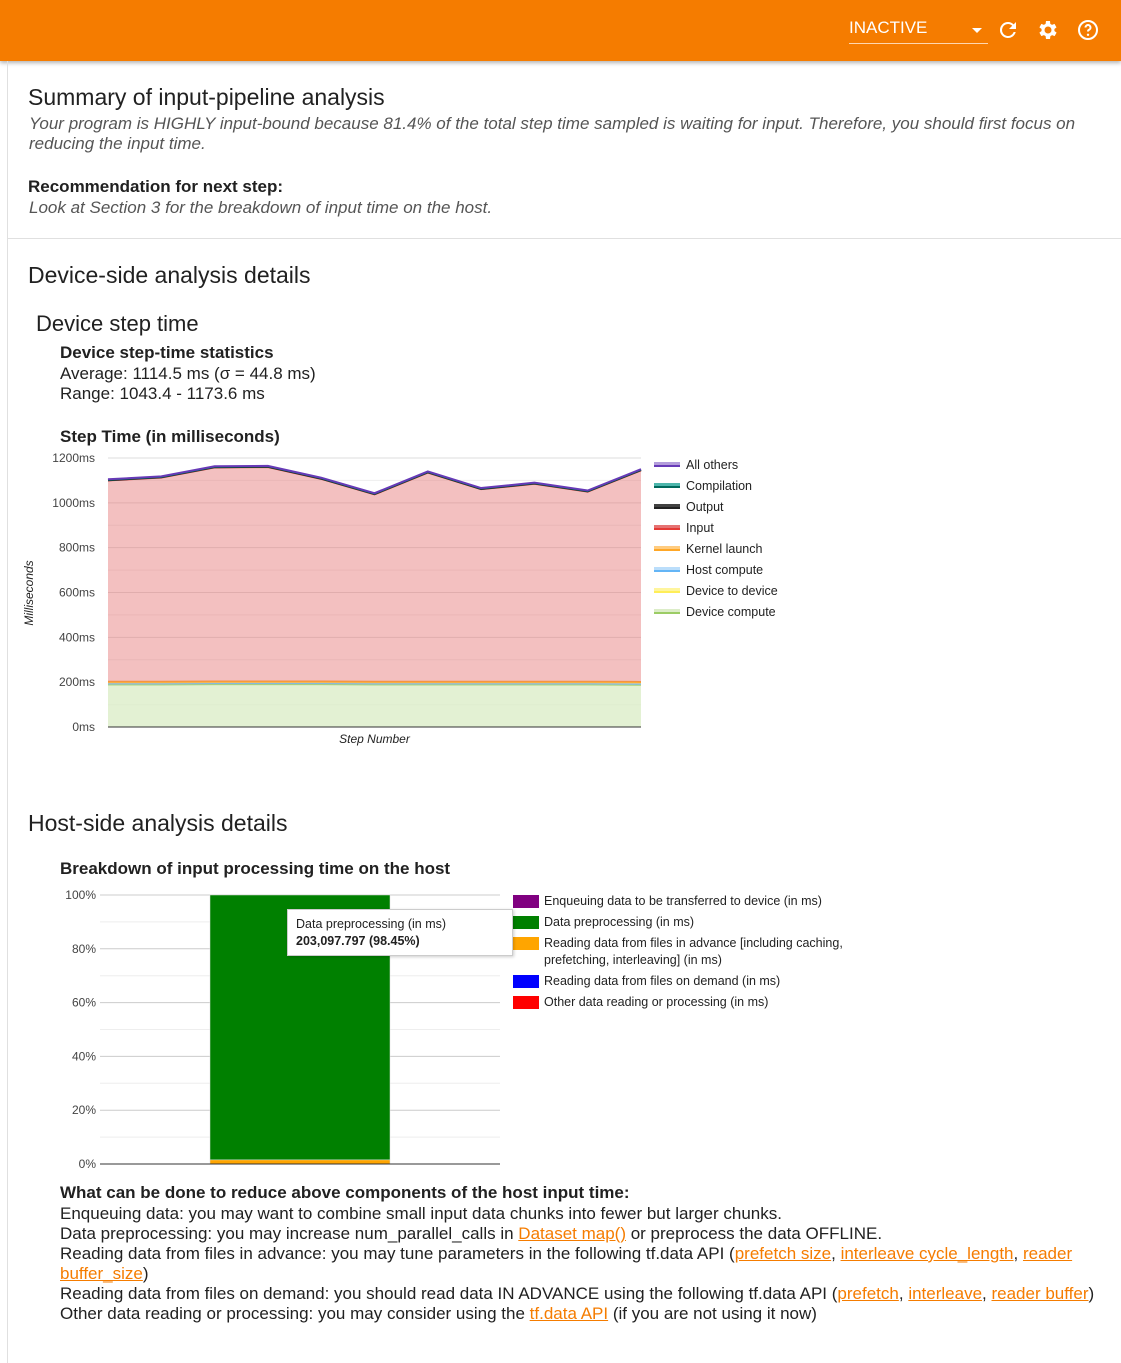  I want to click on reader-buffer-size-link: reader buffer_size, so click(566, 1263).